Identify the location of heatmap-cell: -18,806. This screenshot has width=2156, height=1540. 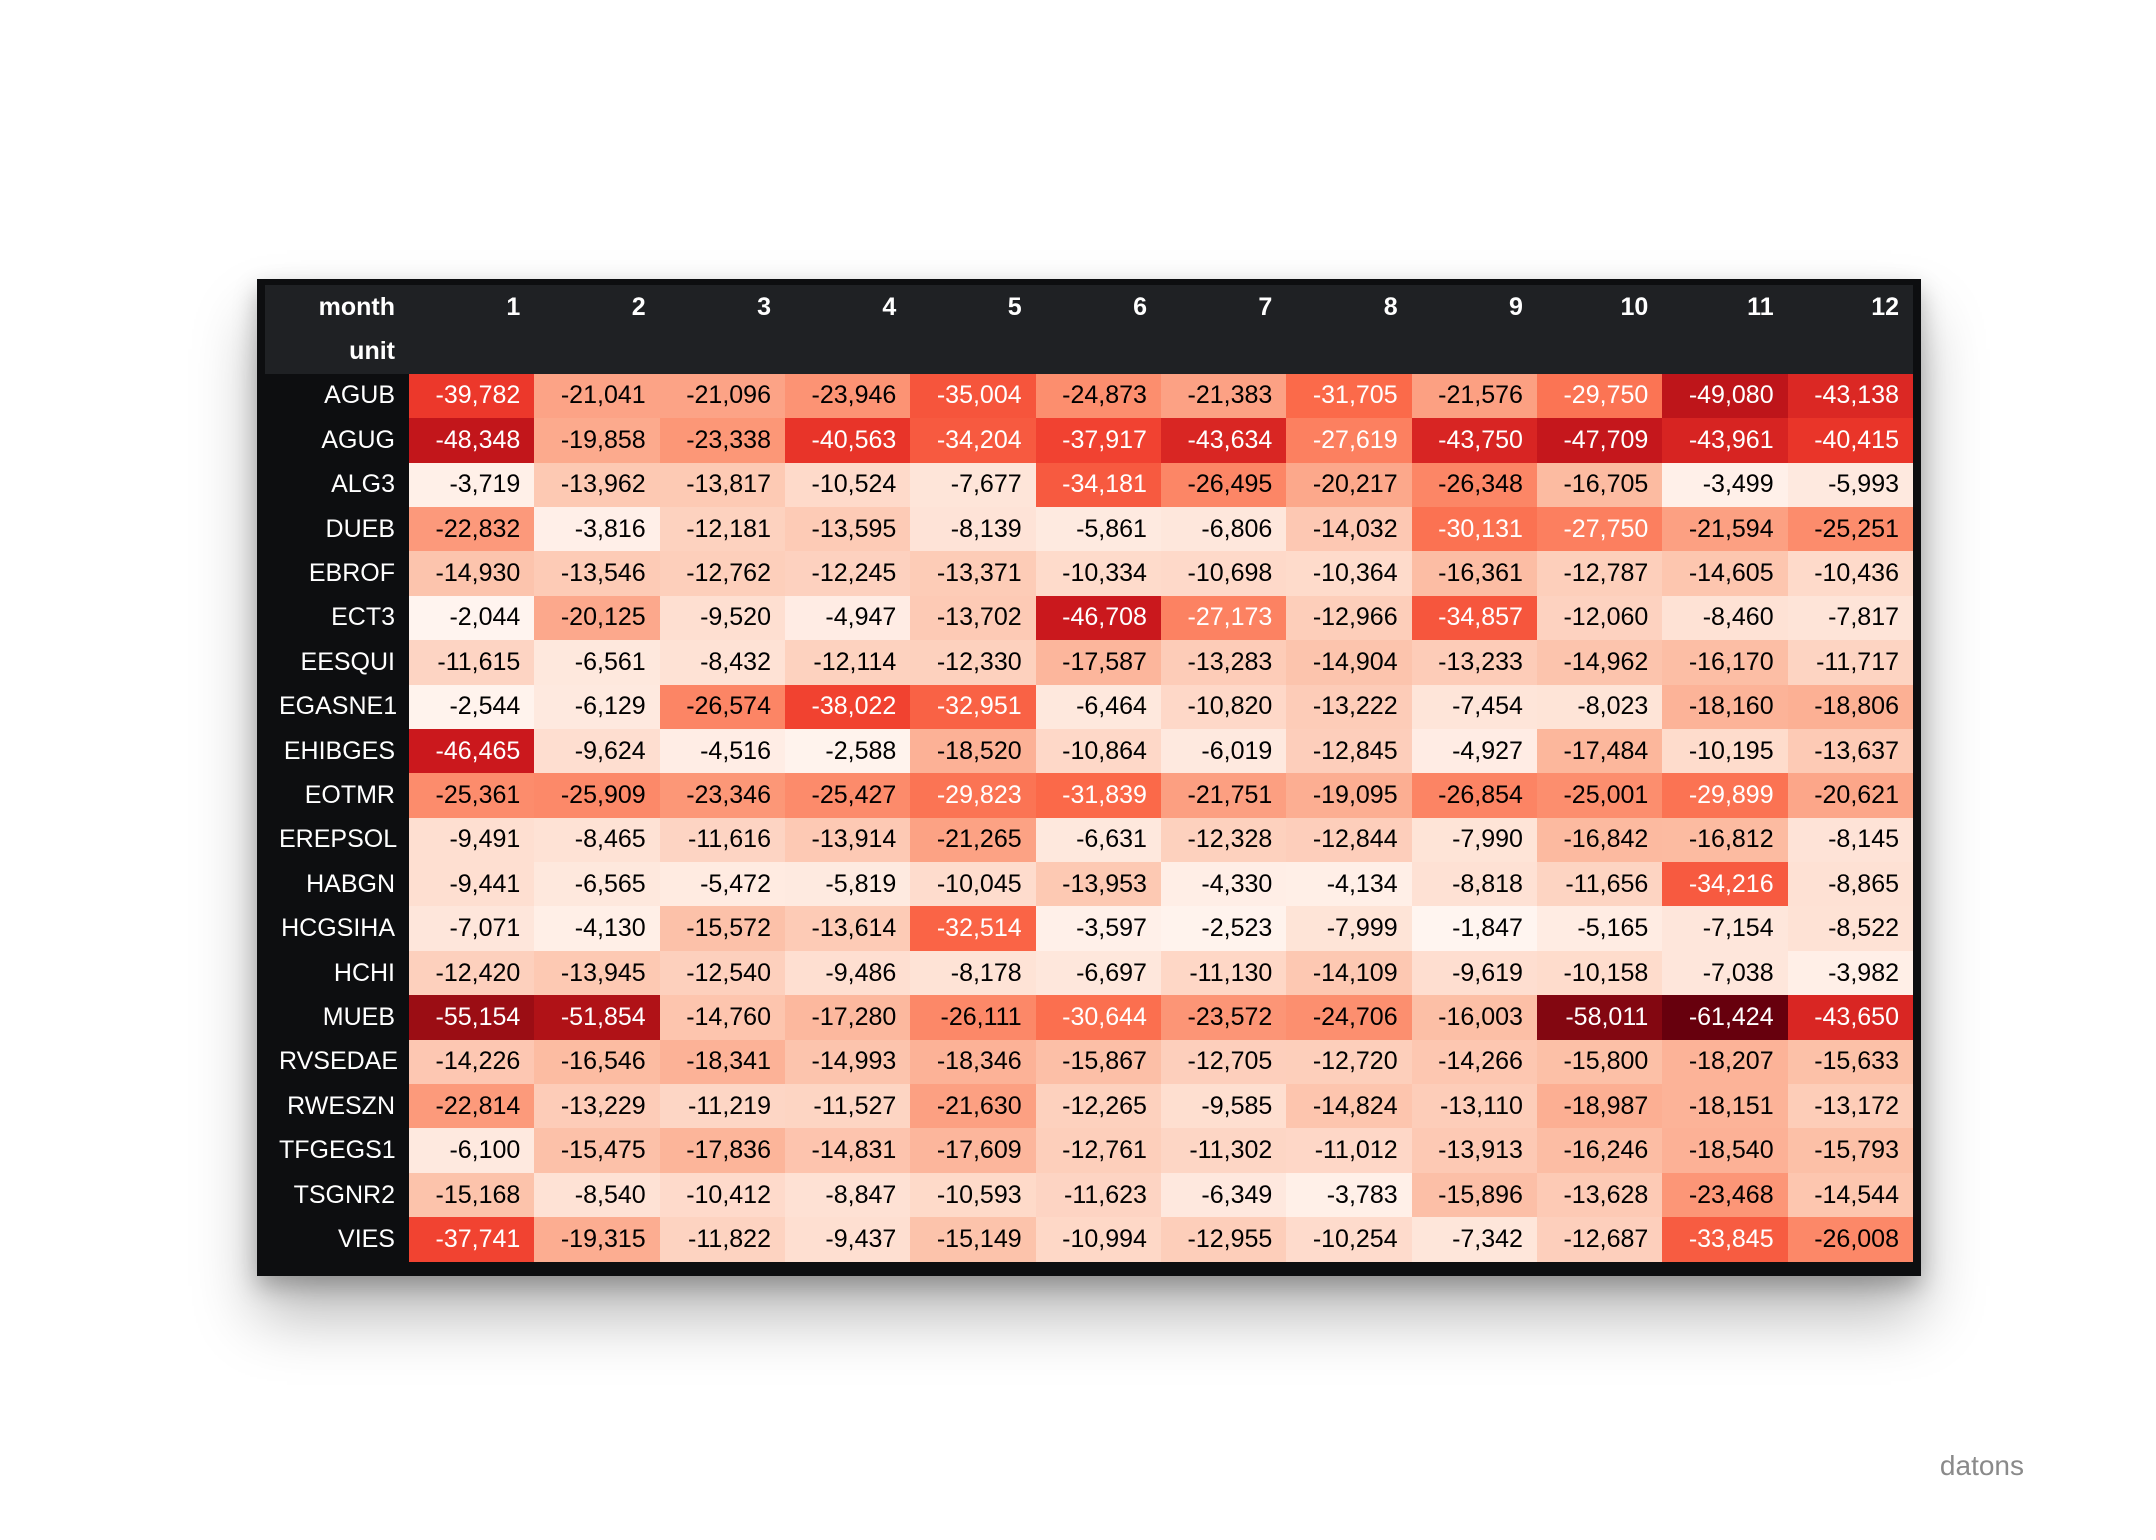
(1850, 706).